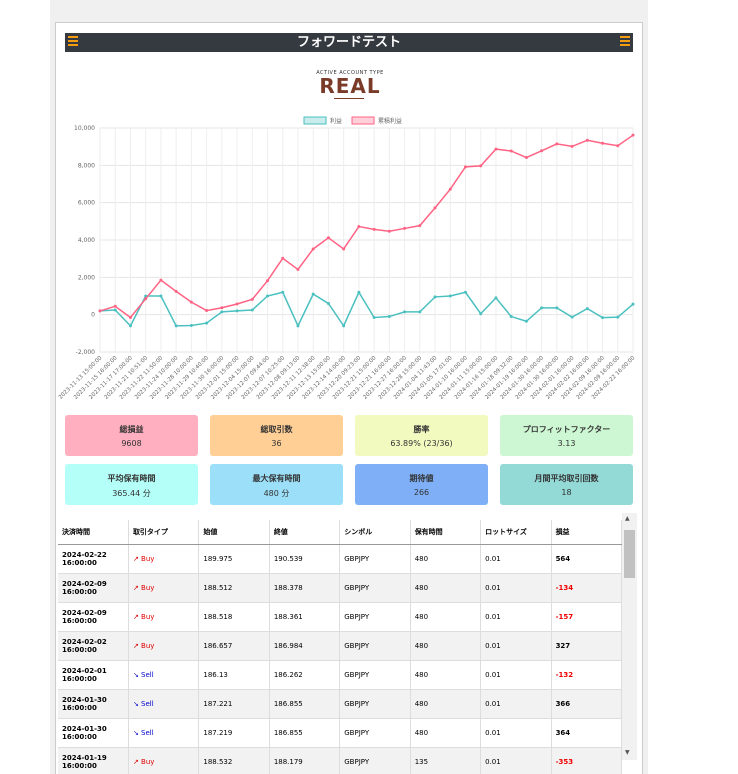 The image size is (738, 774). Describe the element at coordinates (627, 752) in the screenshot. I see `scroll-down: ▼` at that location.